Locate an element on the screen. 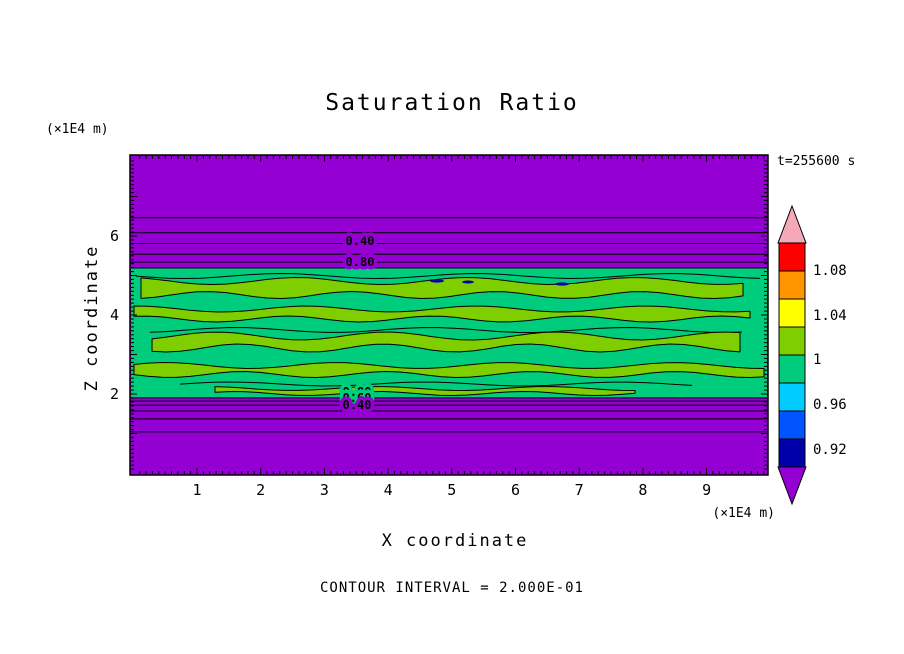  contour-label-top-080: 0.80 is located at coordinates (360, 262).